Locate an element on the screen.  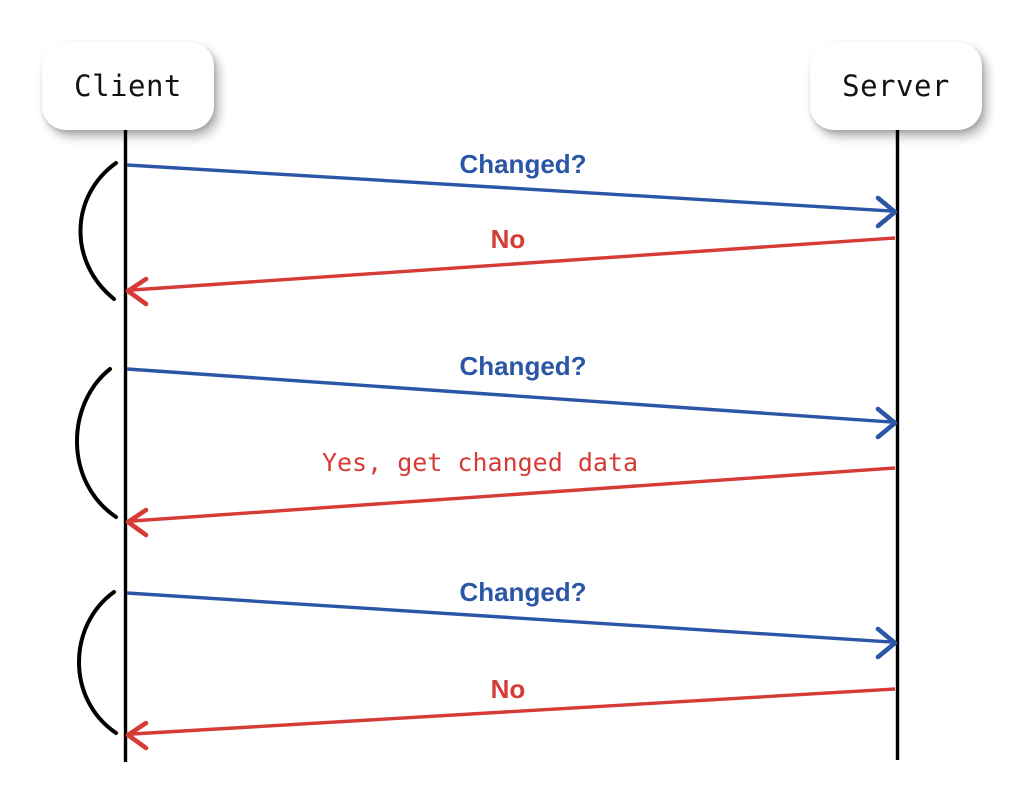
actor-box-client: Client is located at coordinates (128, 86).